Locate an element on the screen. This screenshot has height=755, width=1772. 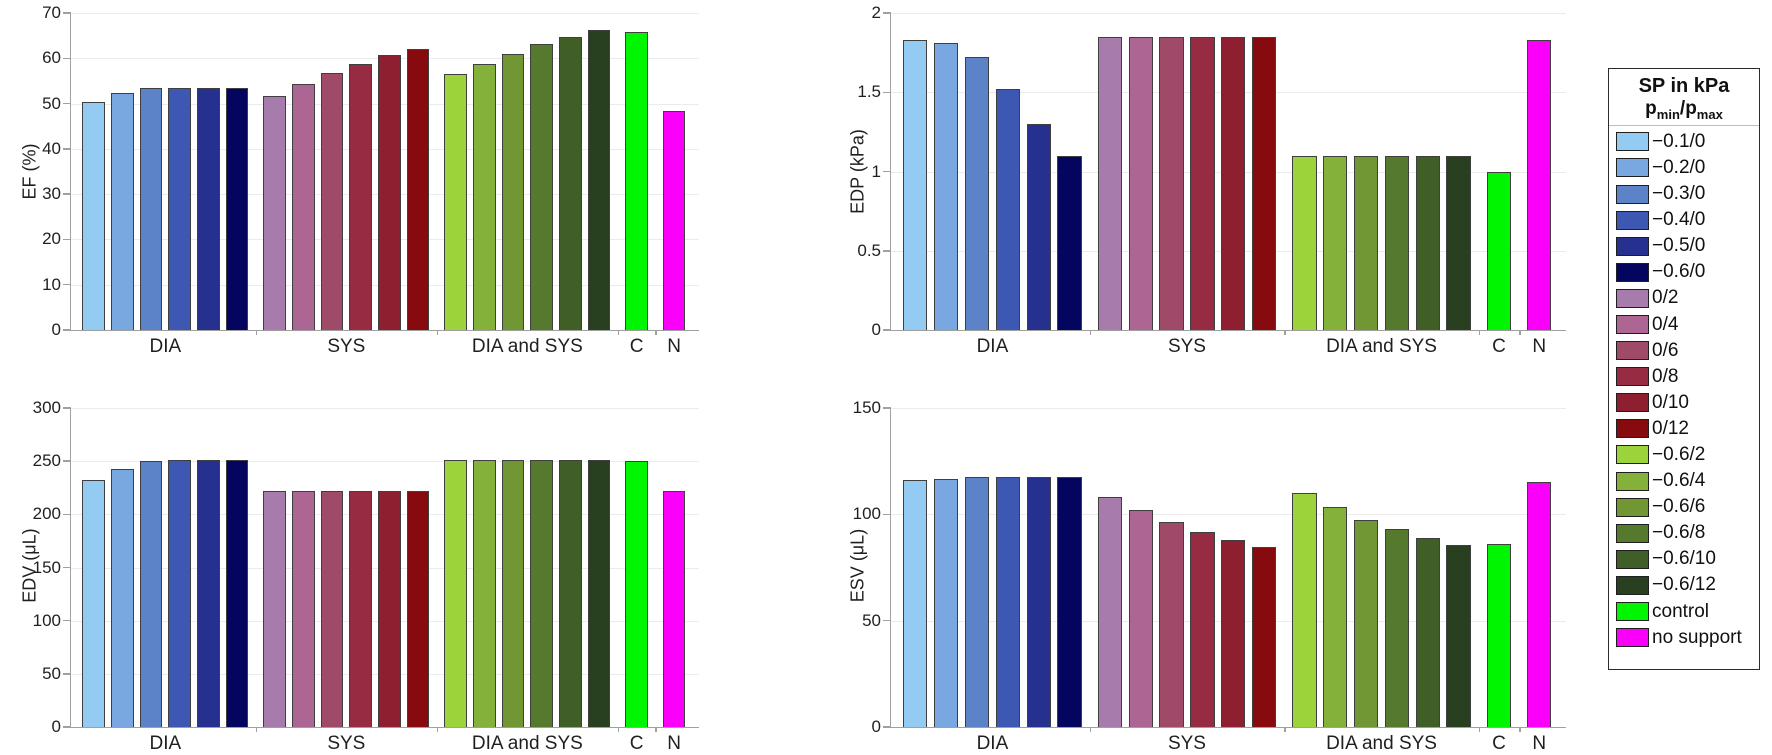
y-tick-label: 100 is located at coordinates (46, 620).